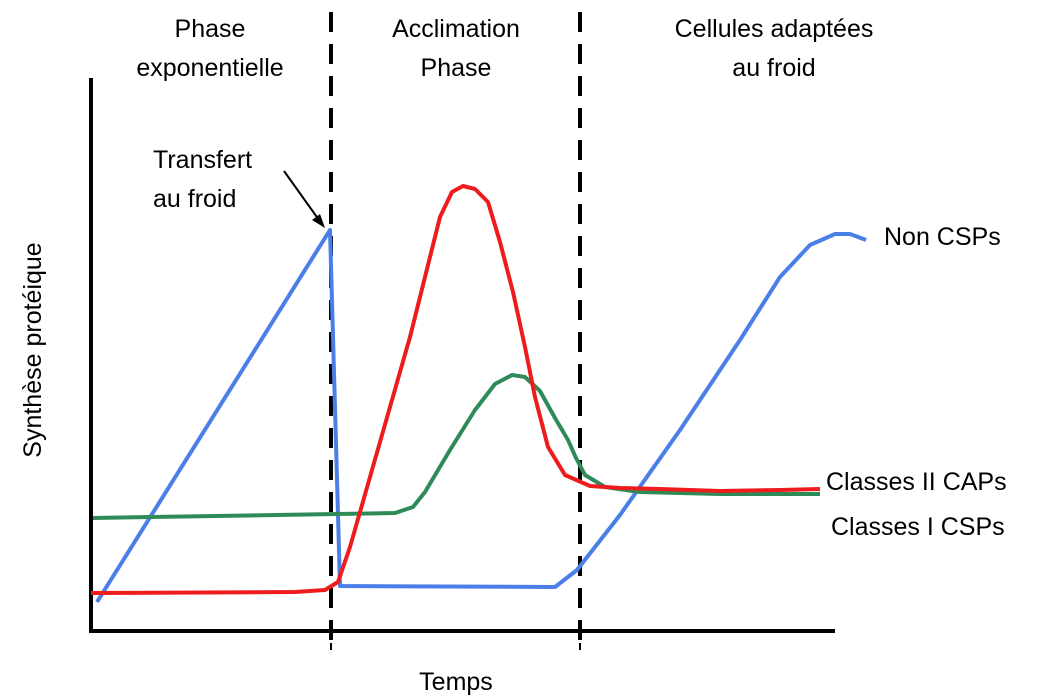 The width and height of the screenshot is (1064, 695). I want to click on phase-1-title-line1: Phase, so click(210, 29).